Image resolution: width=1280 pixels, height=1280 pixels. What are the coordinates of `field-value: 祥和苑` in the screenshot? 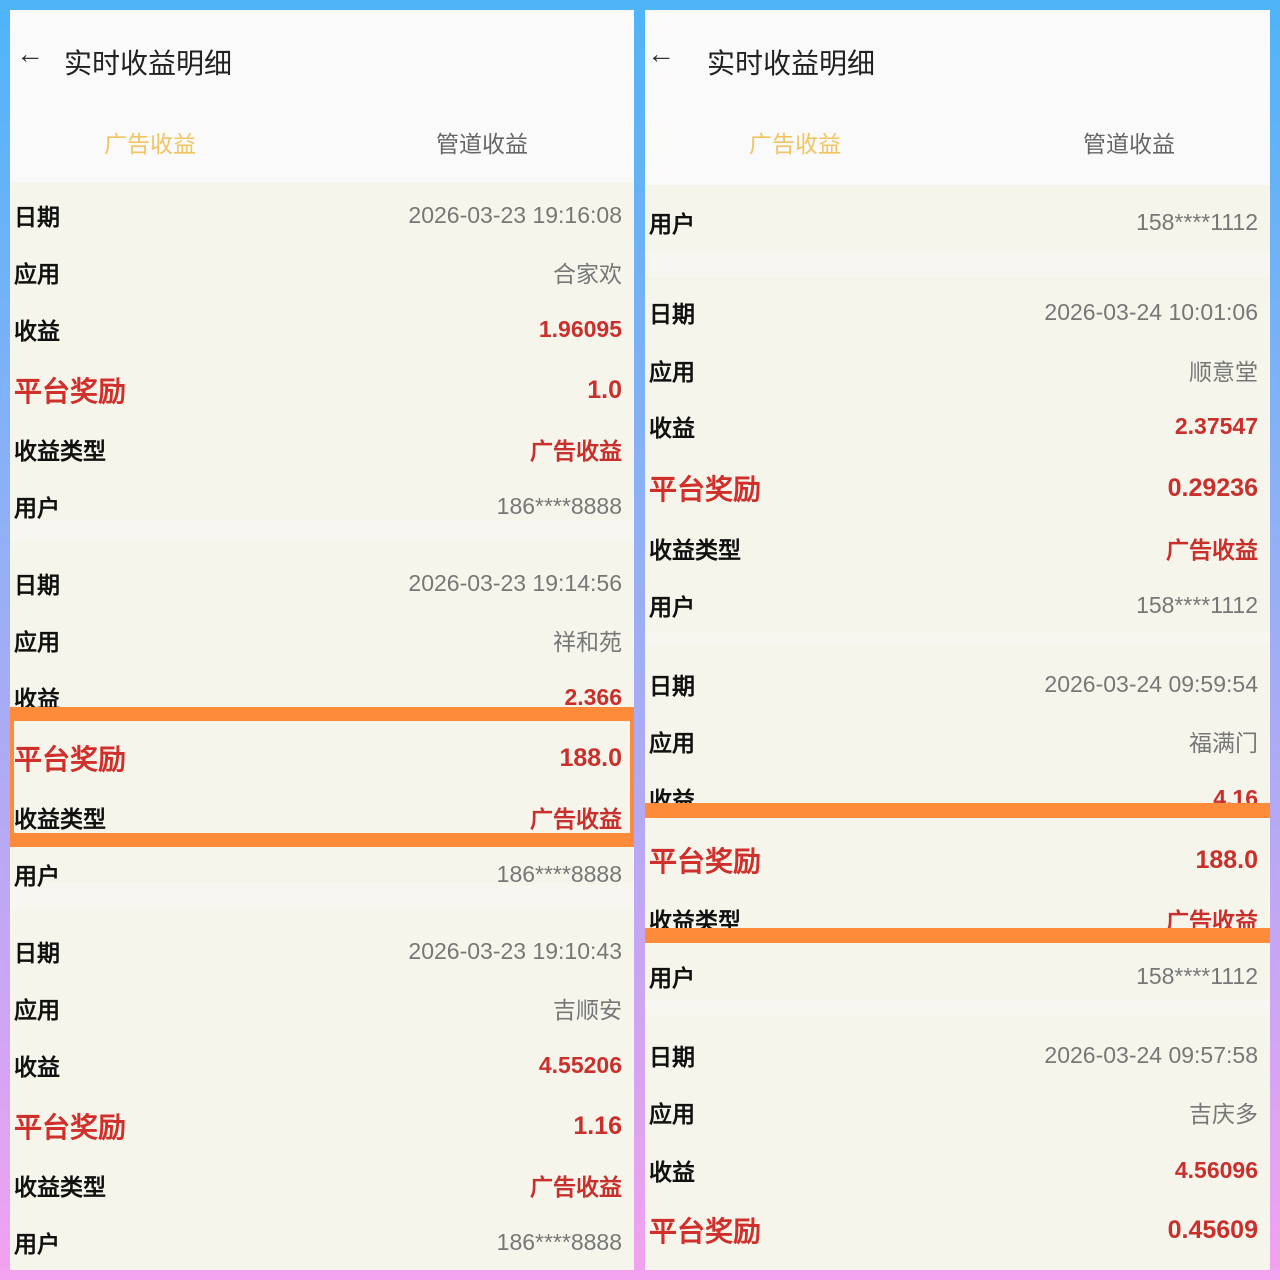 It's located at (587, 642).